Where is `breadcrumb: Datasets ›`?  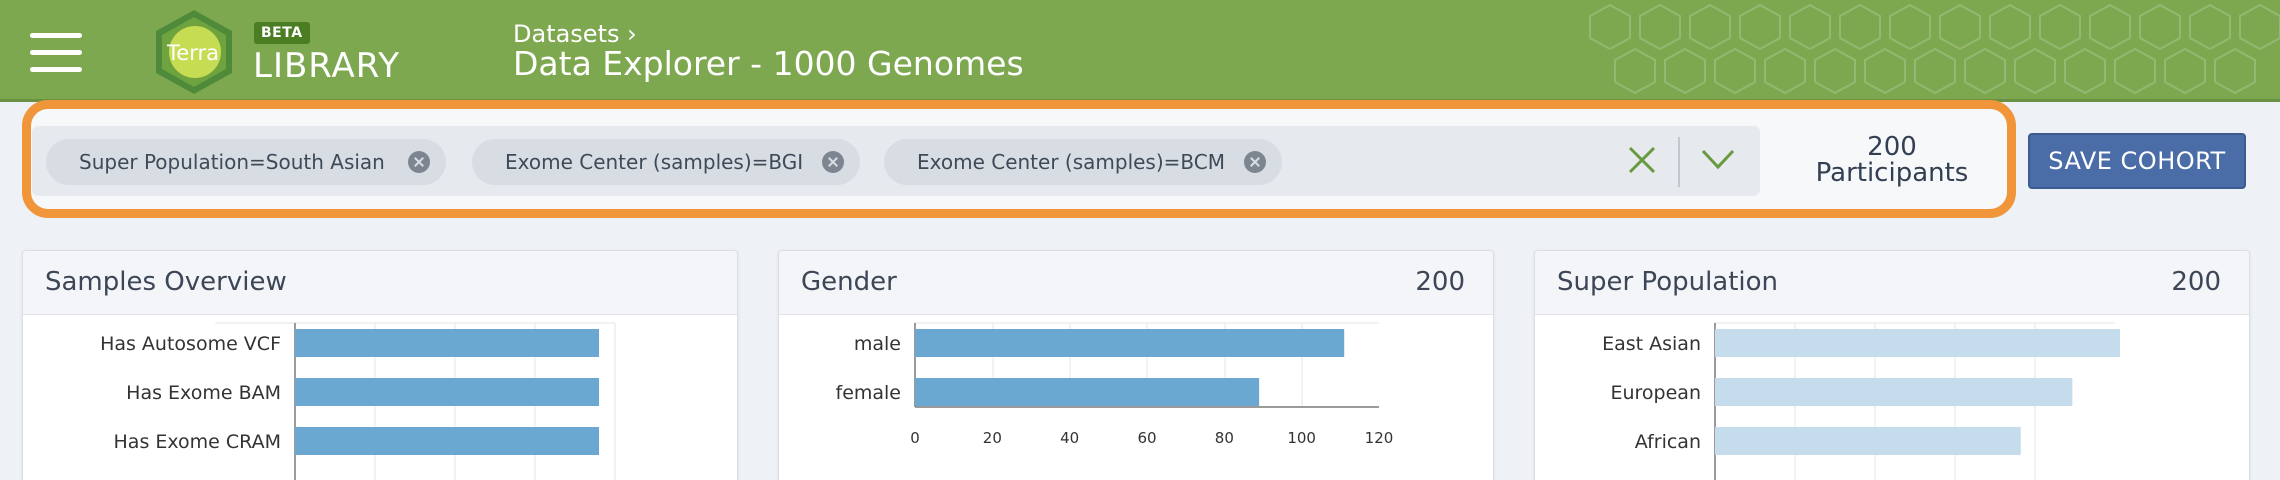 breadcrumb: Datasets › is located at coordinates (575, 34).